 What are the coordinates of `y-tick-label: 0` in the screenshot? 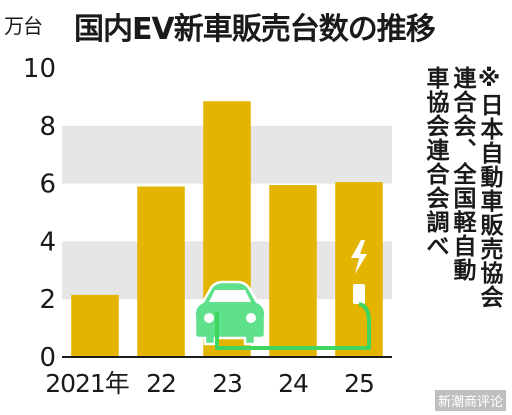 It's located at (47, 358).